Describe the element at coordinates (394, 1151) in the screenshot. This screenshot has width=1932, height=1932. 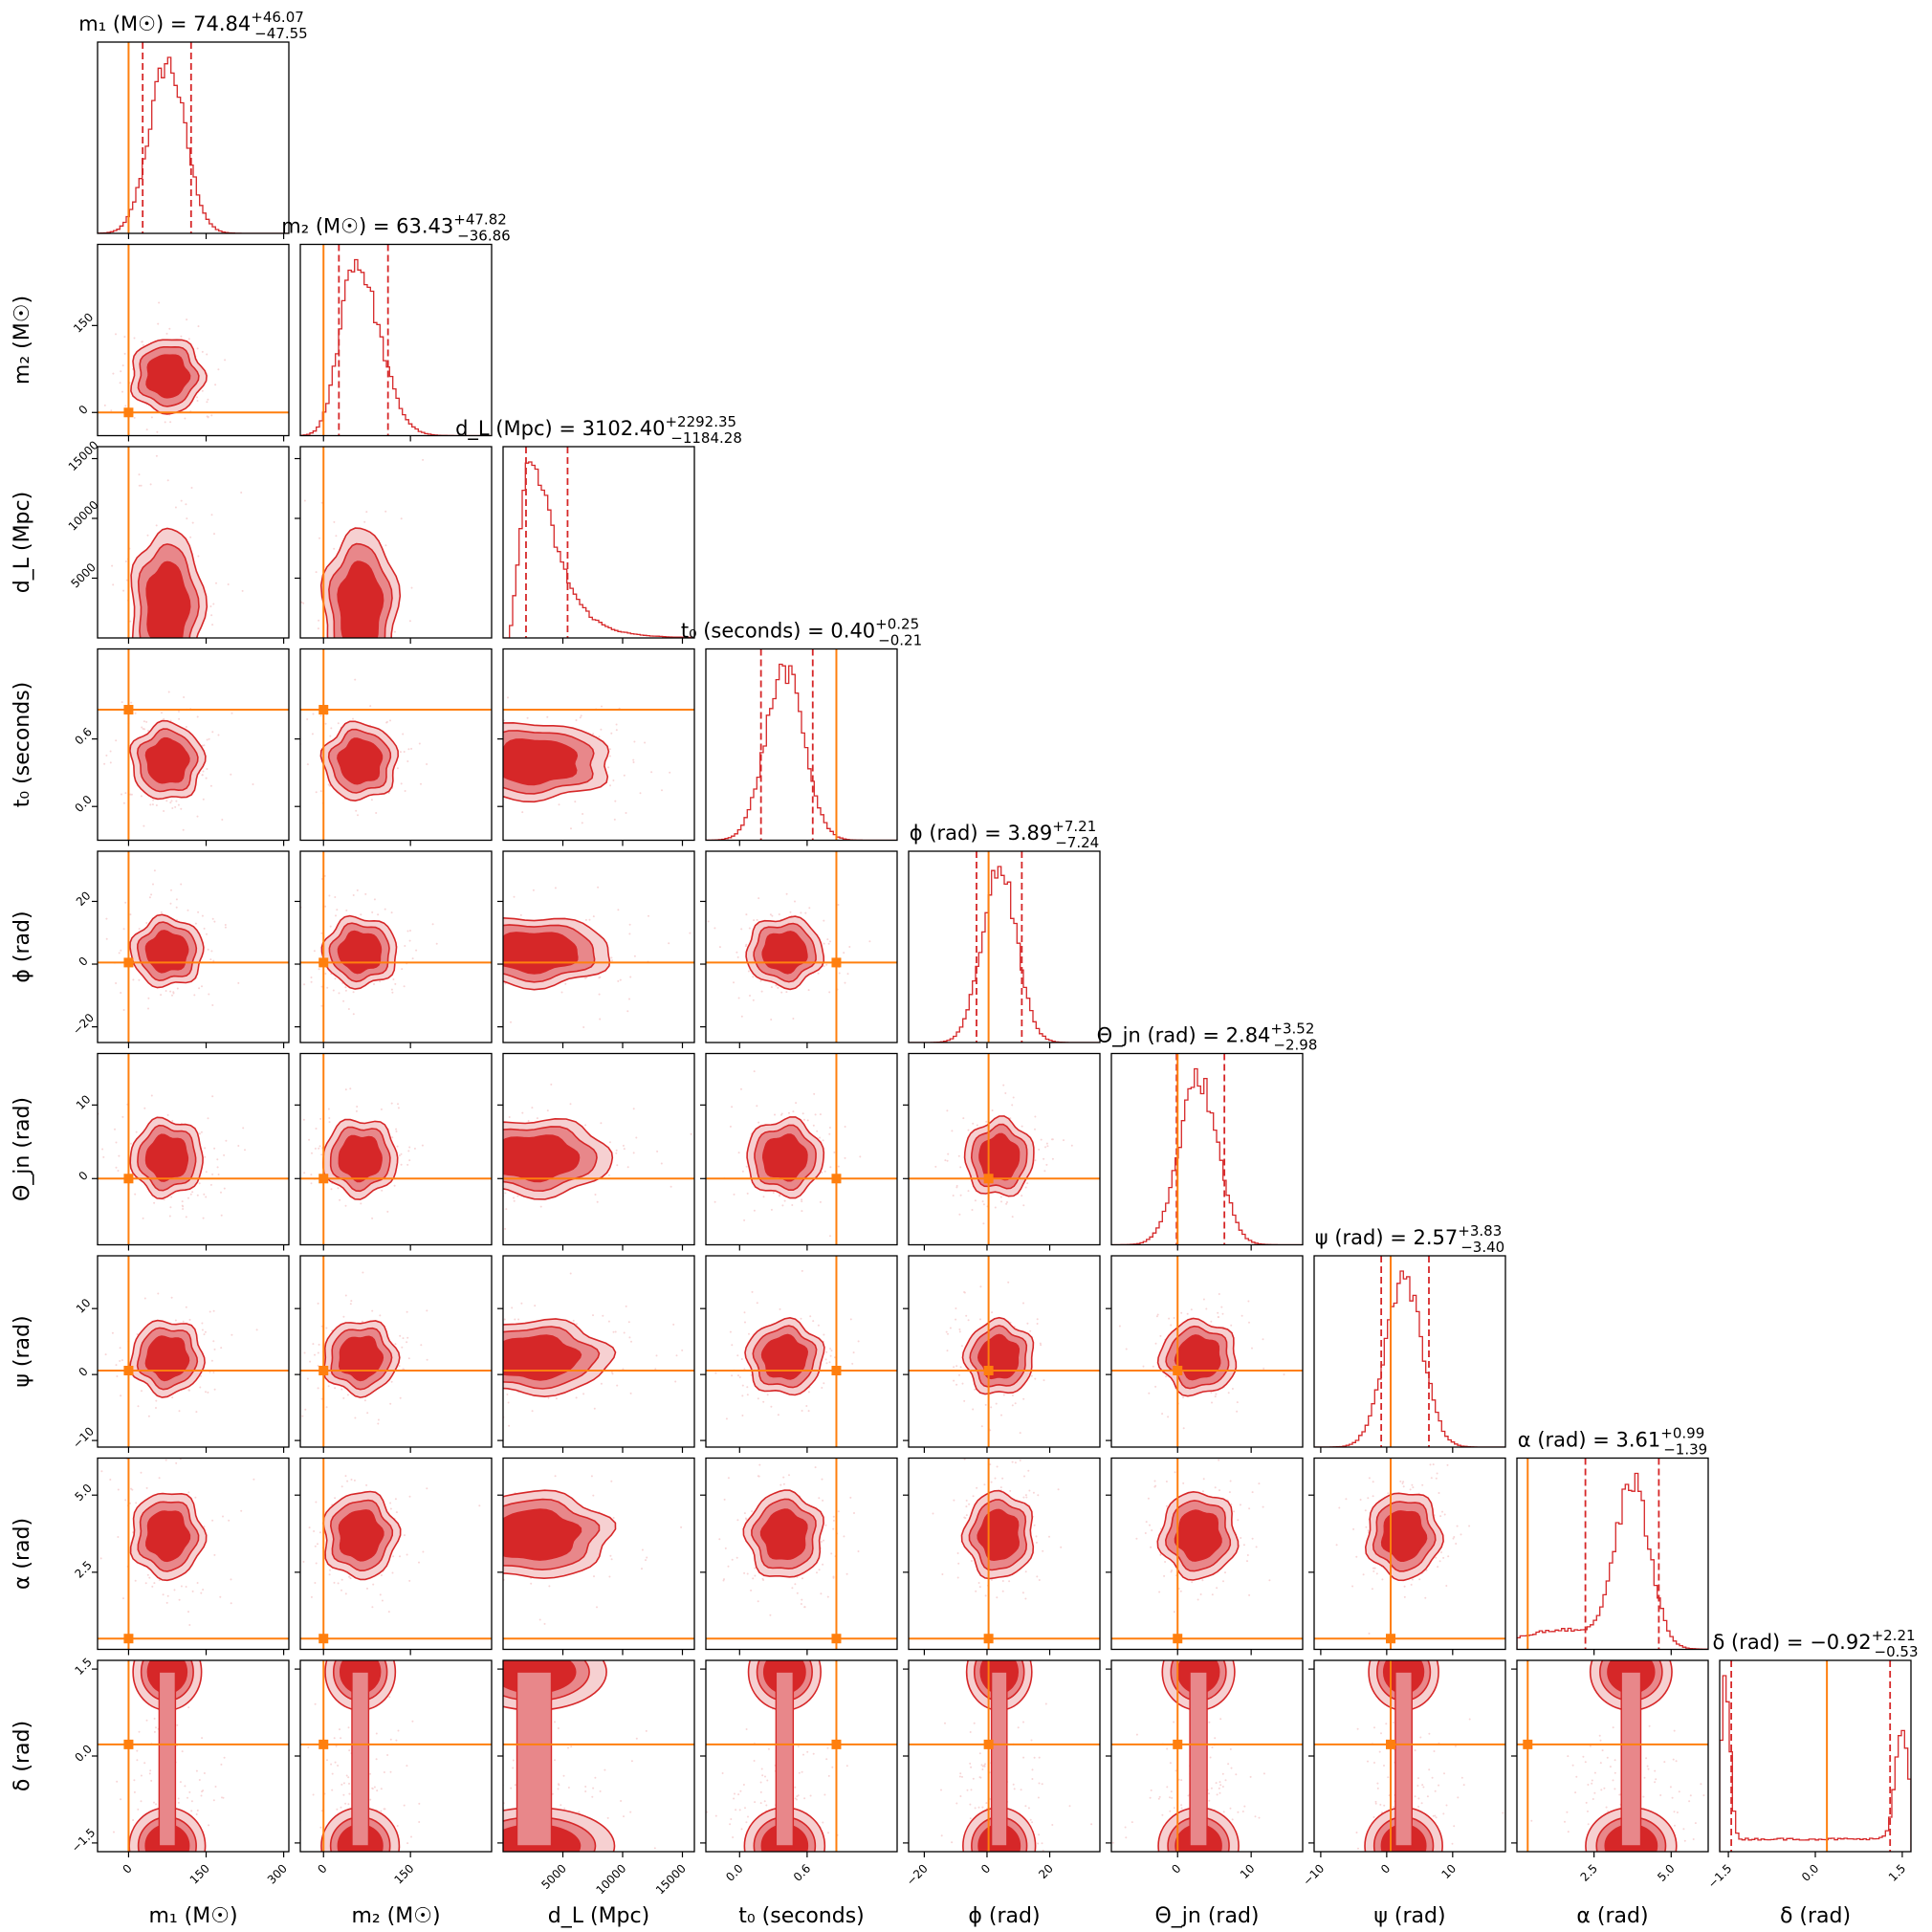
I see `contour-panel-m2-theta` at that location.